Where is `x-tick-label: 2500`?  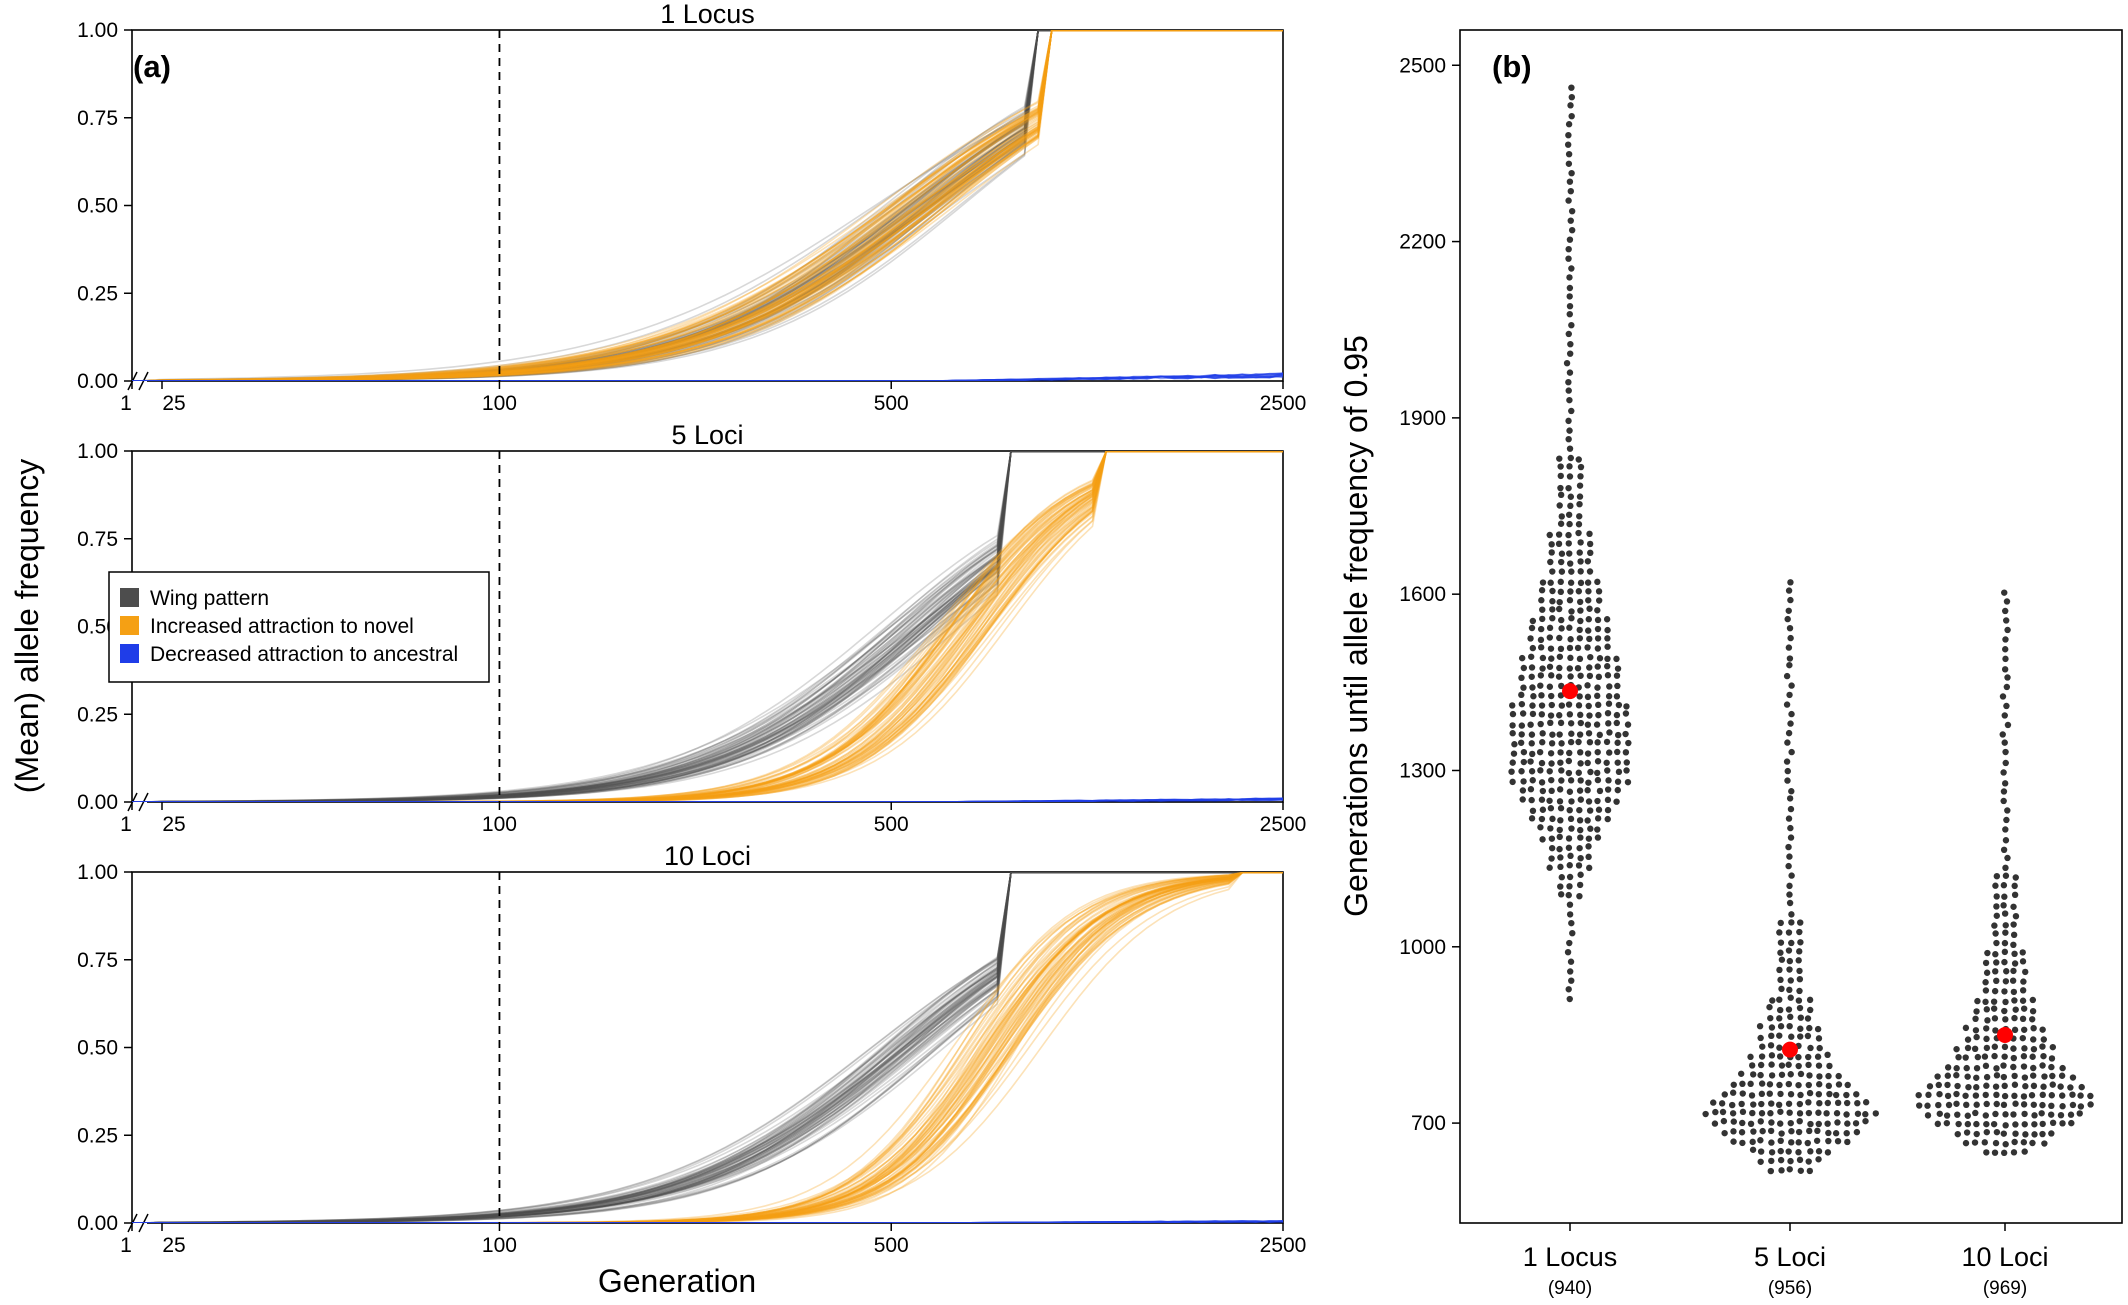 x-tick-label: 2500 is located at coordinates (1283, 824).